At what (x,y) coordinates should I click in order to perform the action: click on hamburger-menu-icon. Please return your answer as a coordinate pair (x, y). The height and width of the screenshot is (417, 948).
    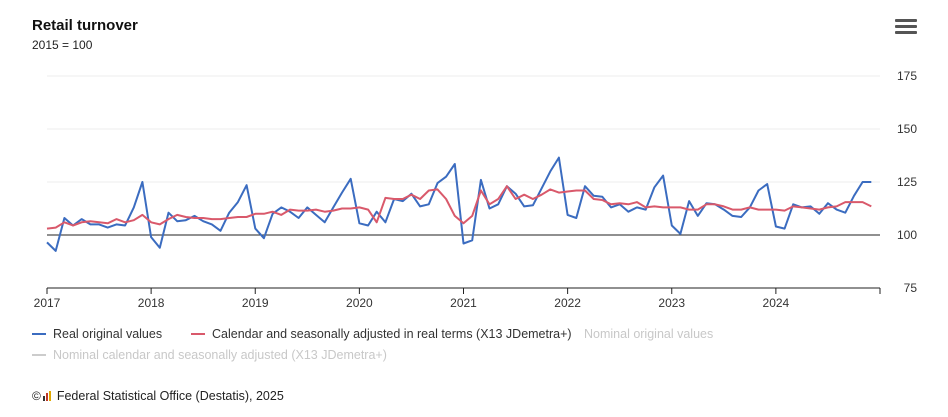
    Looking at the image, I should click on (906, 28).